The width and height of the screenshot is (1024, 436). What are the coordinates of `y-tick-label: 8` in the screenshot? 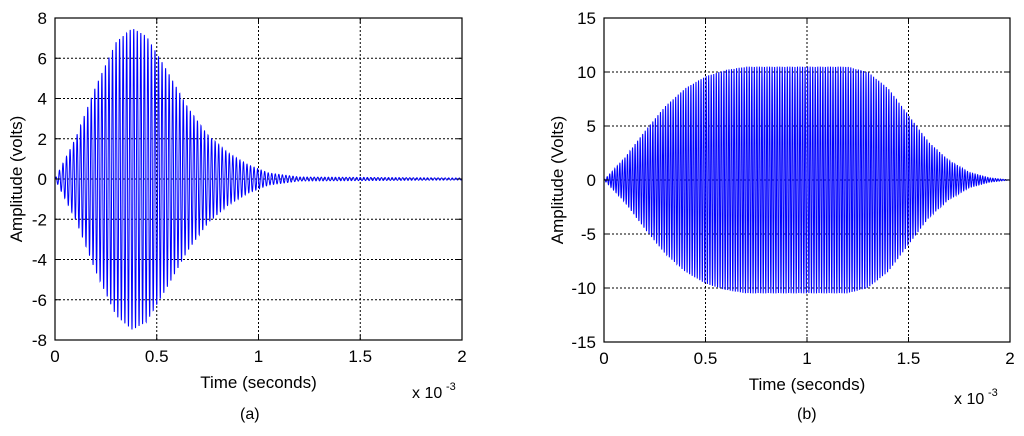 It's located at (42, 18).